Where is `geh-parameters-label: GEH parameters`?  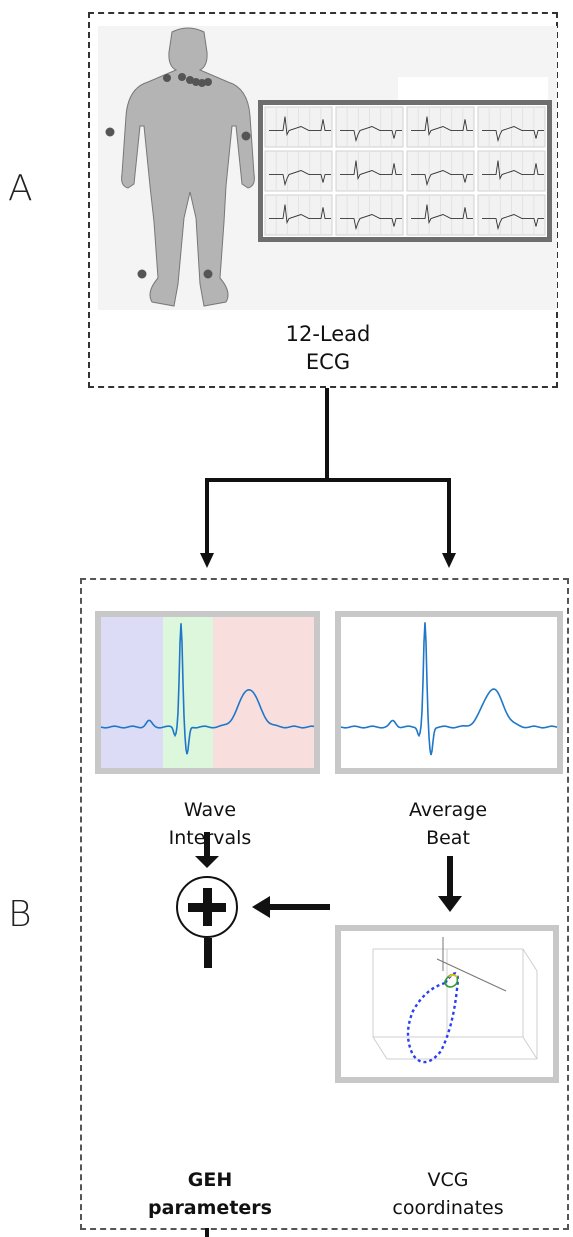 geh-parameters-label: GEH parameters is located at coordinates (210, 1194).